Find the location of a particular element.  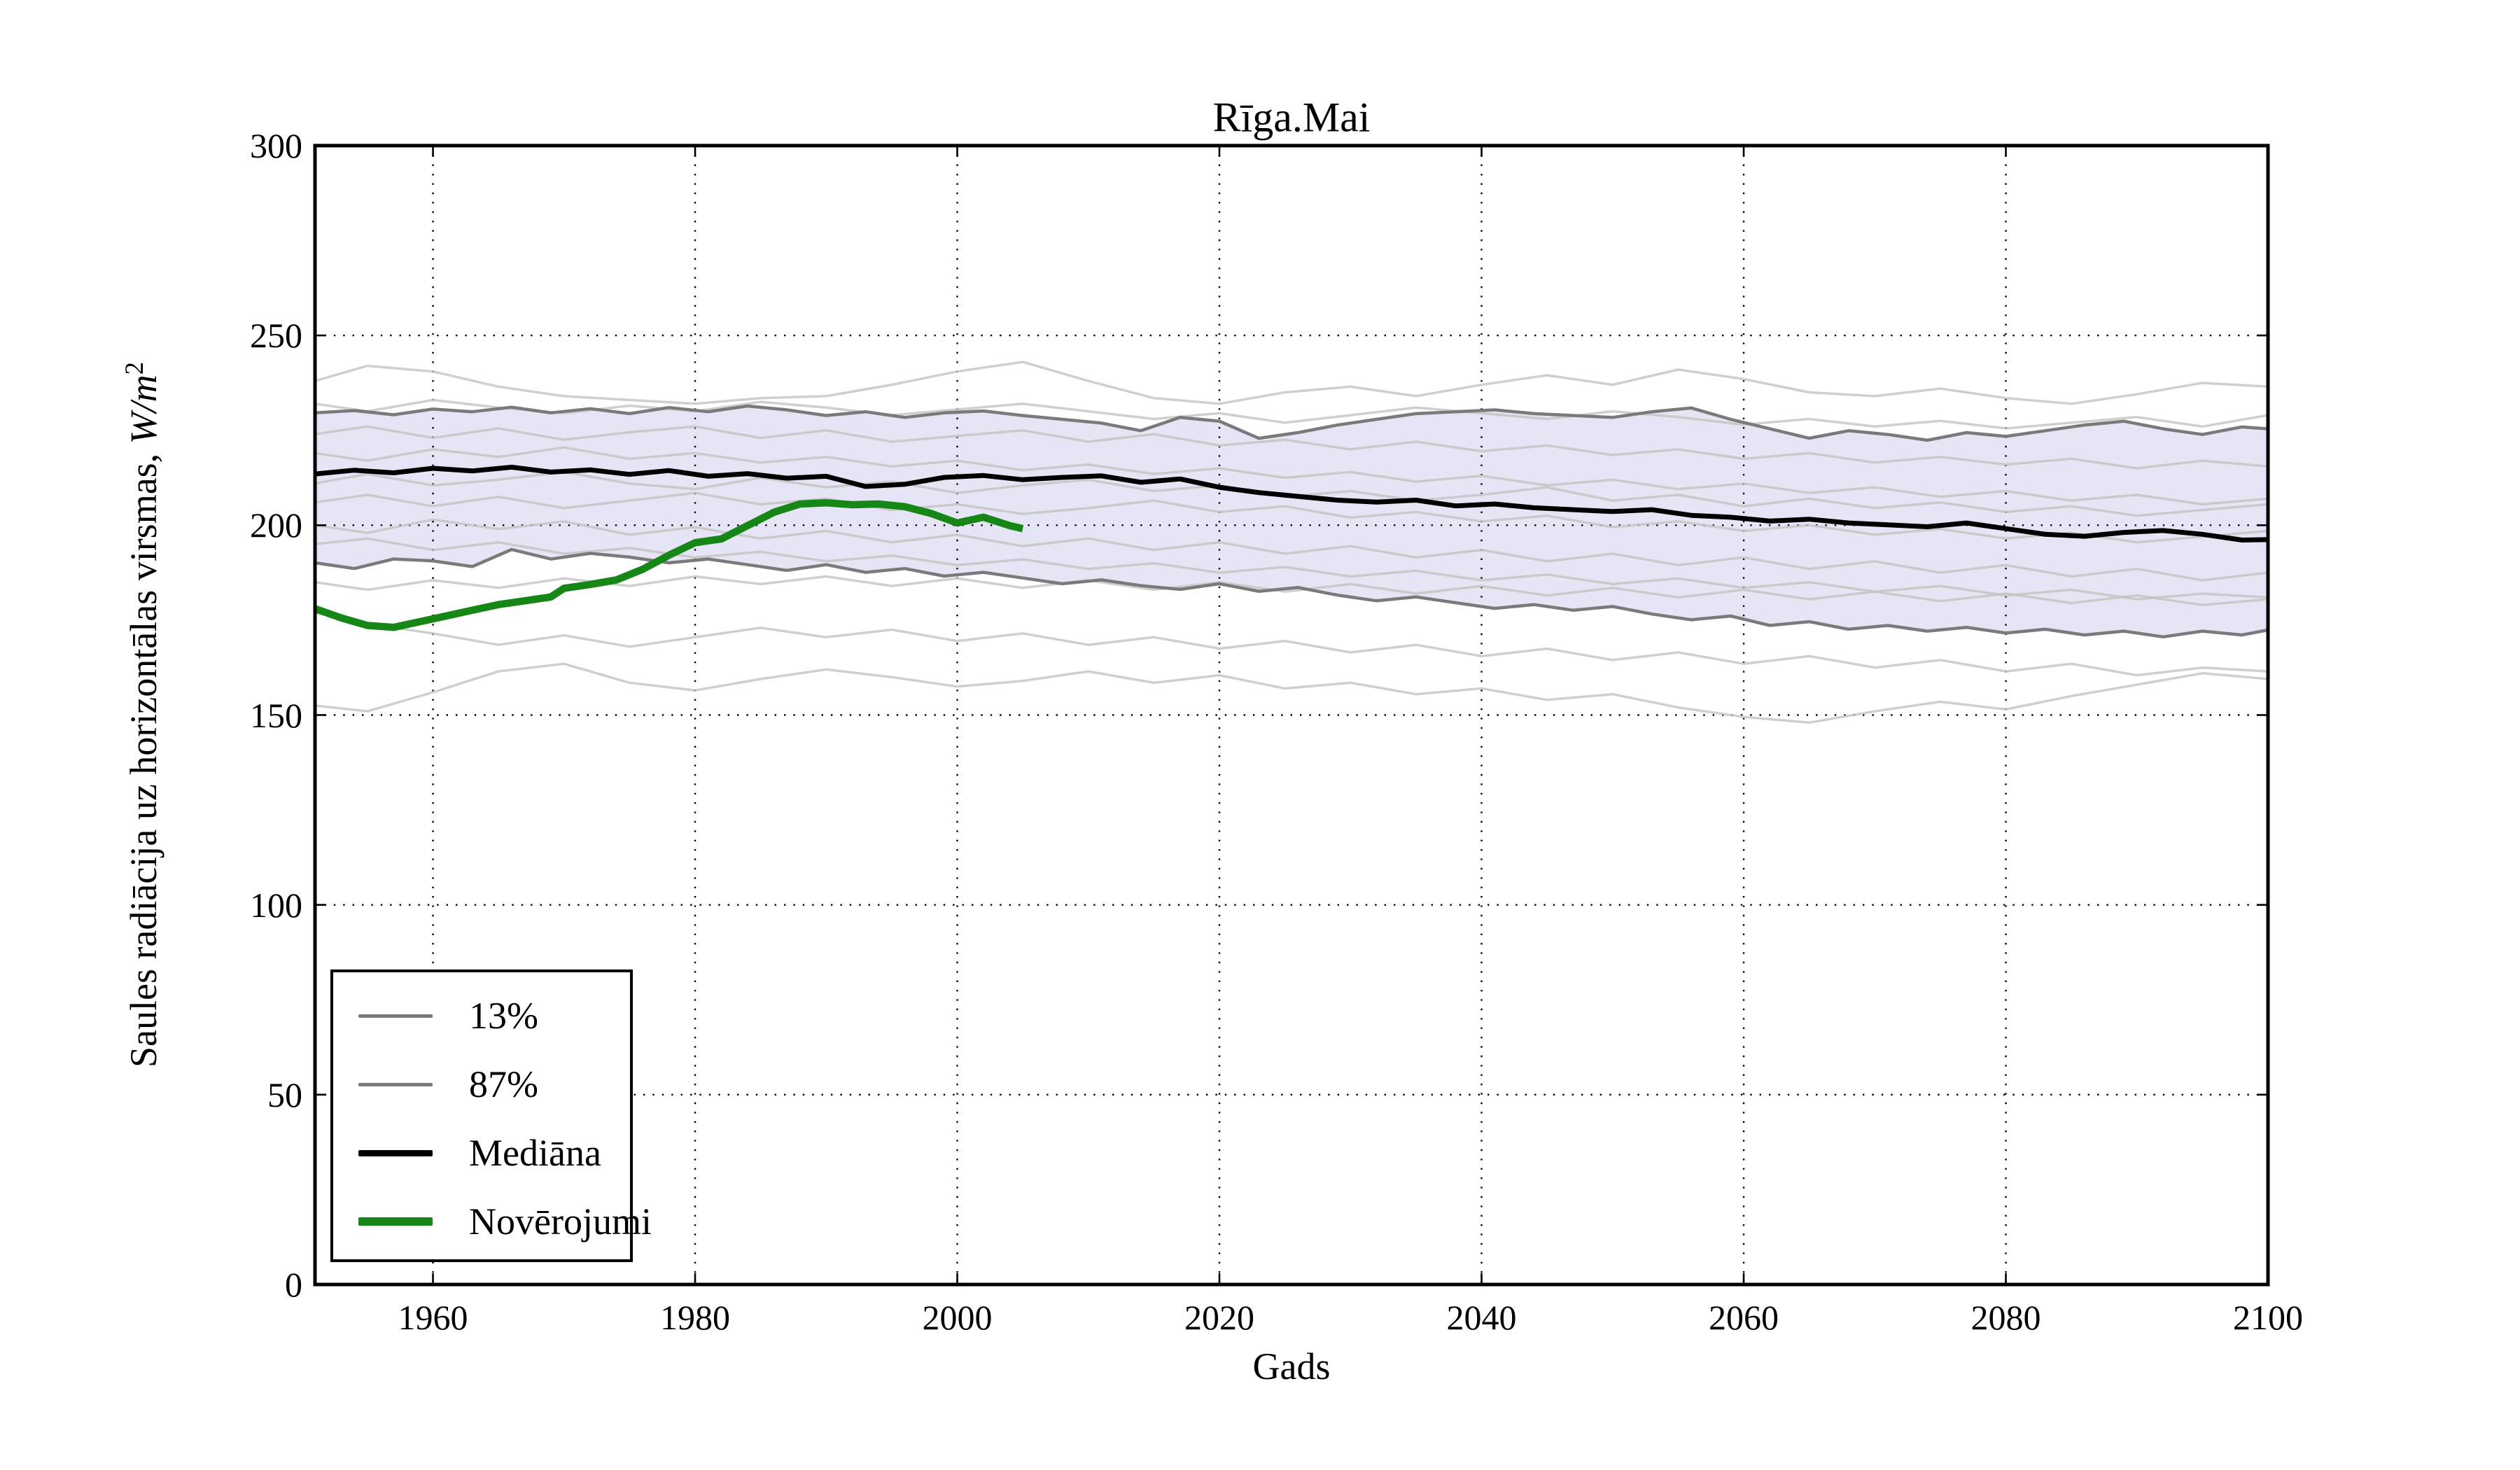

median-line is located at coordinates (1291, 503).